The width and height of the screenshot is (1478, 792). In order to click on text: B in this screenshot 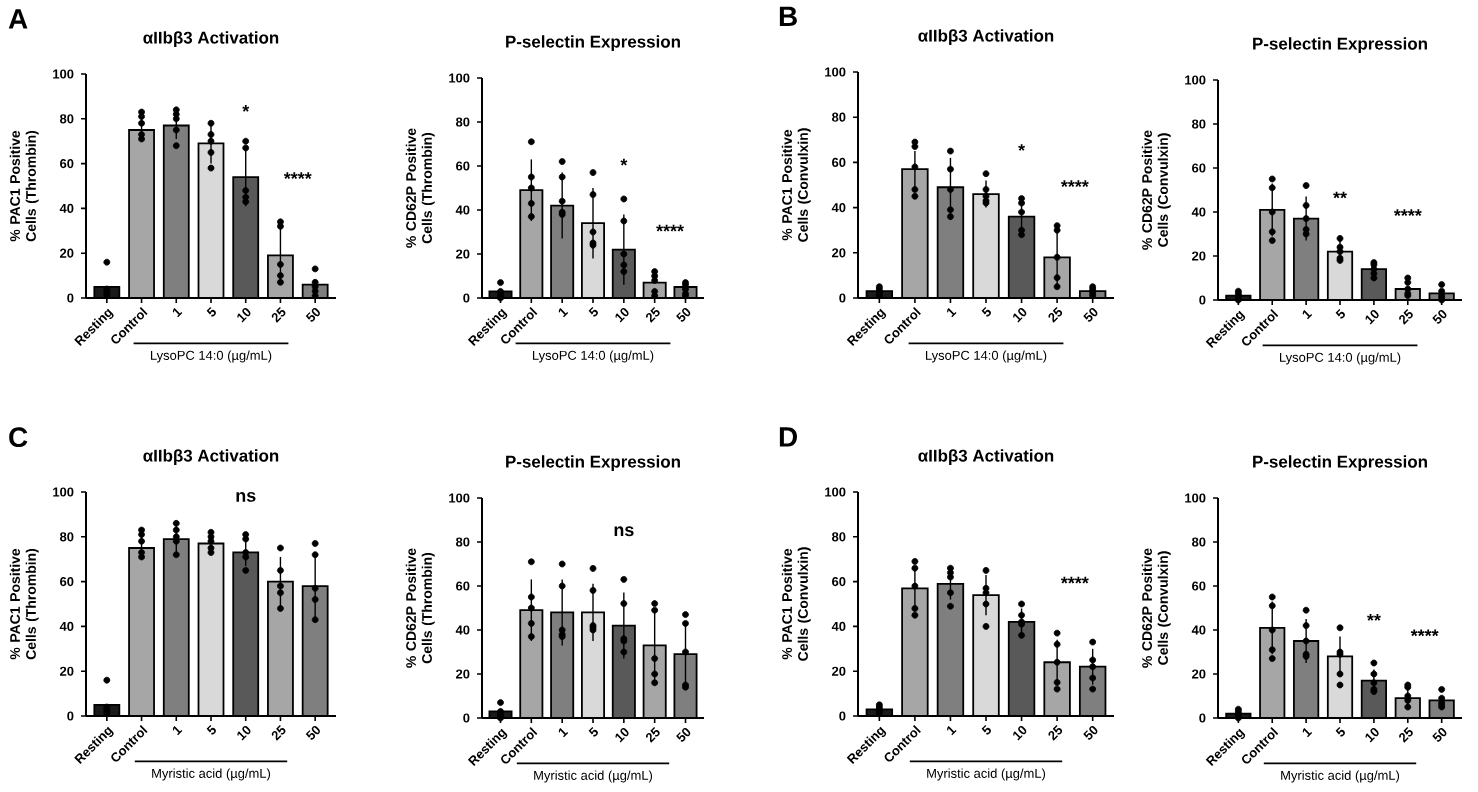, I will do `click(788, 16)`.